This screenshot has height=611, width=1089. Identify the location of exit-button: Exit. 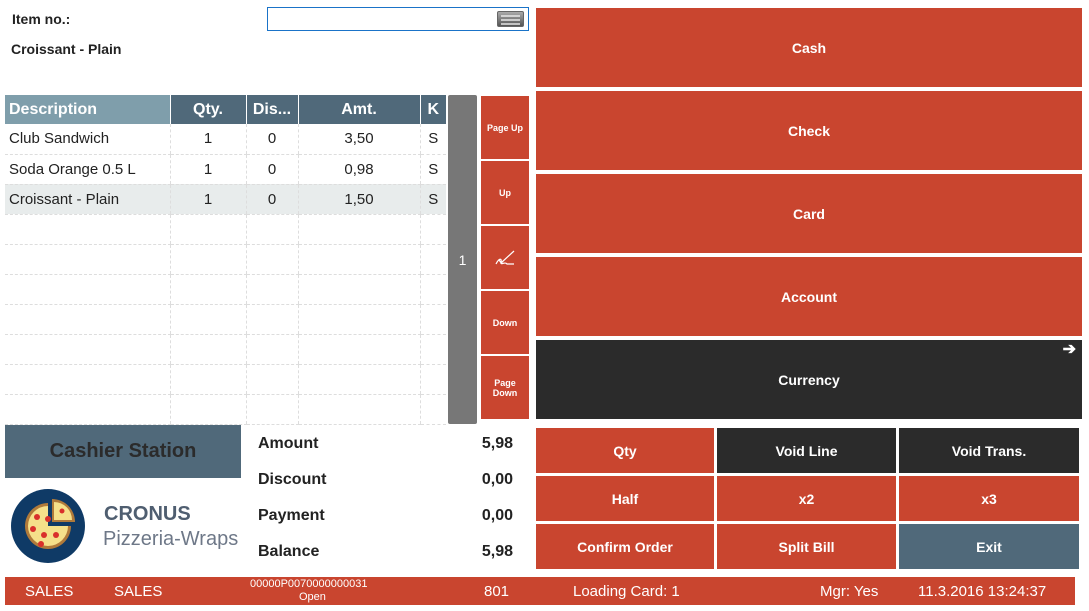
(989, 546).